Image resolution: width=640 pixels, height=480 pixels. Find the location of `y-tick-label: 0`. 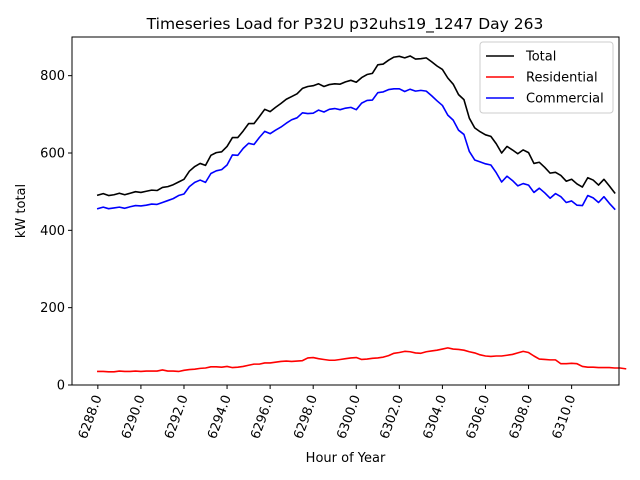

y-tick-label: 0 is located at coordinates (61, 386).